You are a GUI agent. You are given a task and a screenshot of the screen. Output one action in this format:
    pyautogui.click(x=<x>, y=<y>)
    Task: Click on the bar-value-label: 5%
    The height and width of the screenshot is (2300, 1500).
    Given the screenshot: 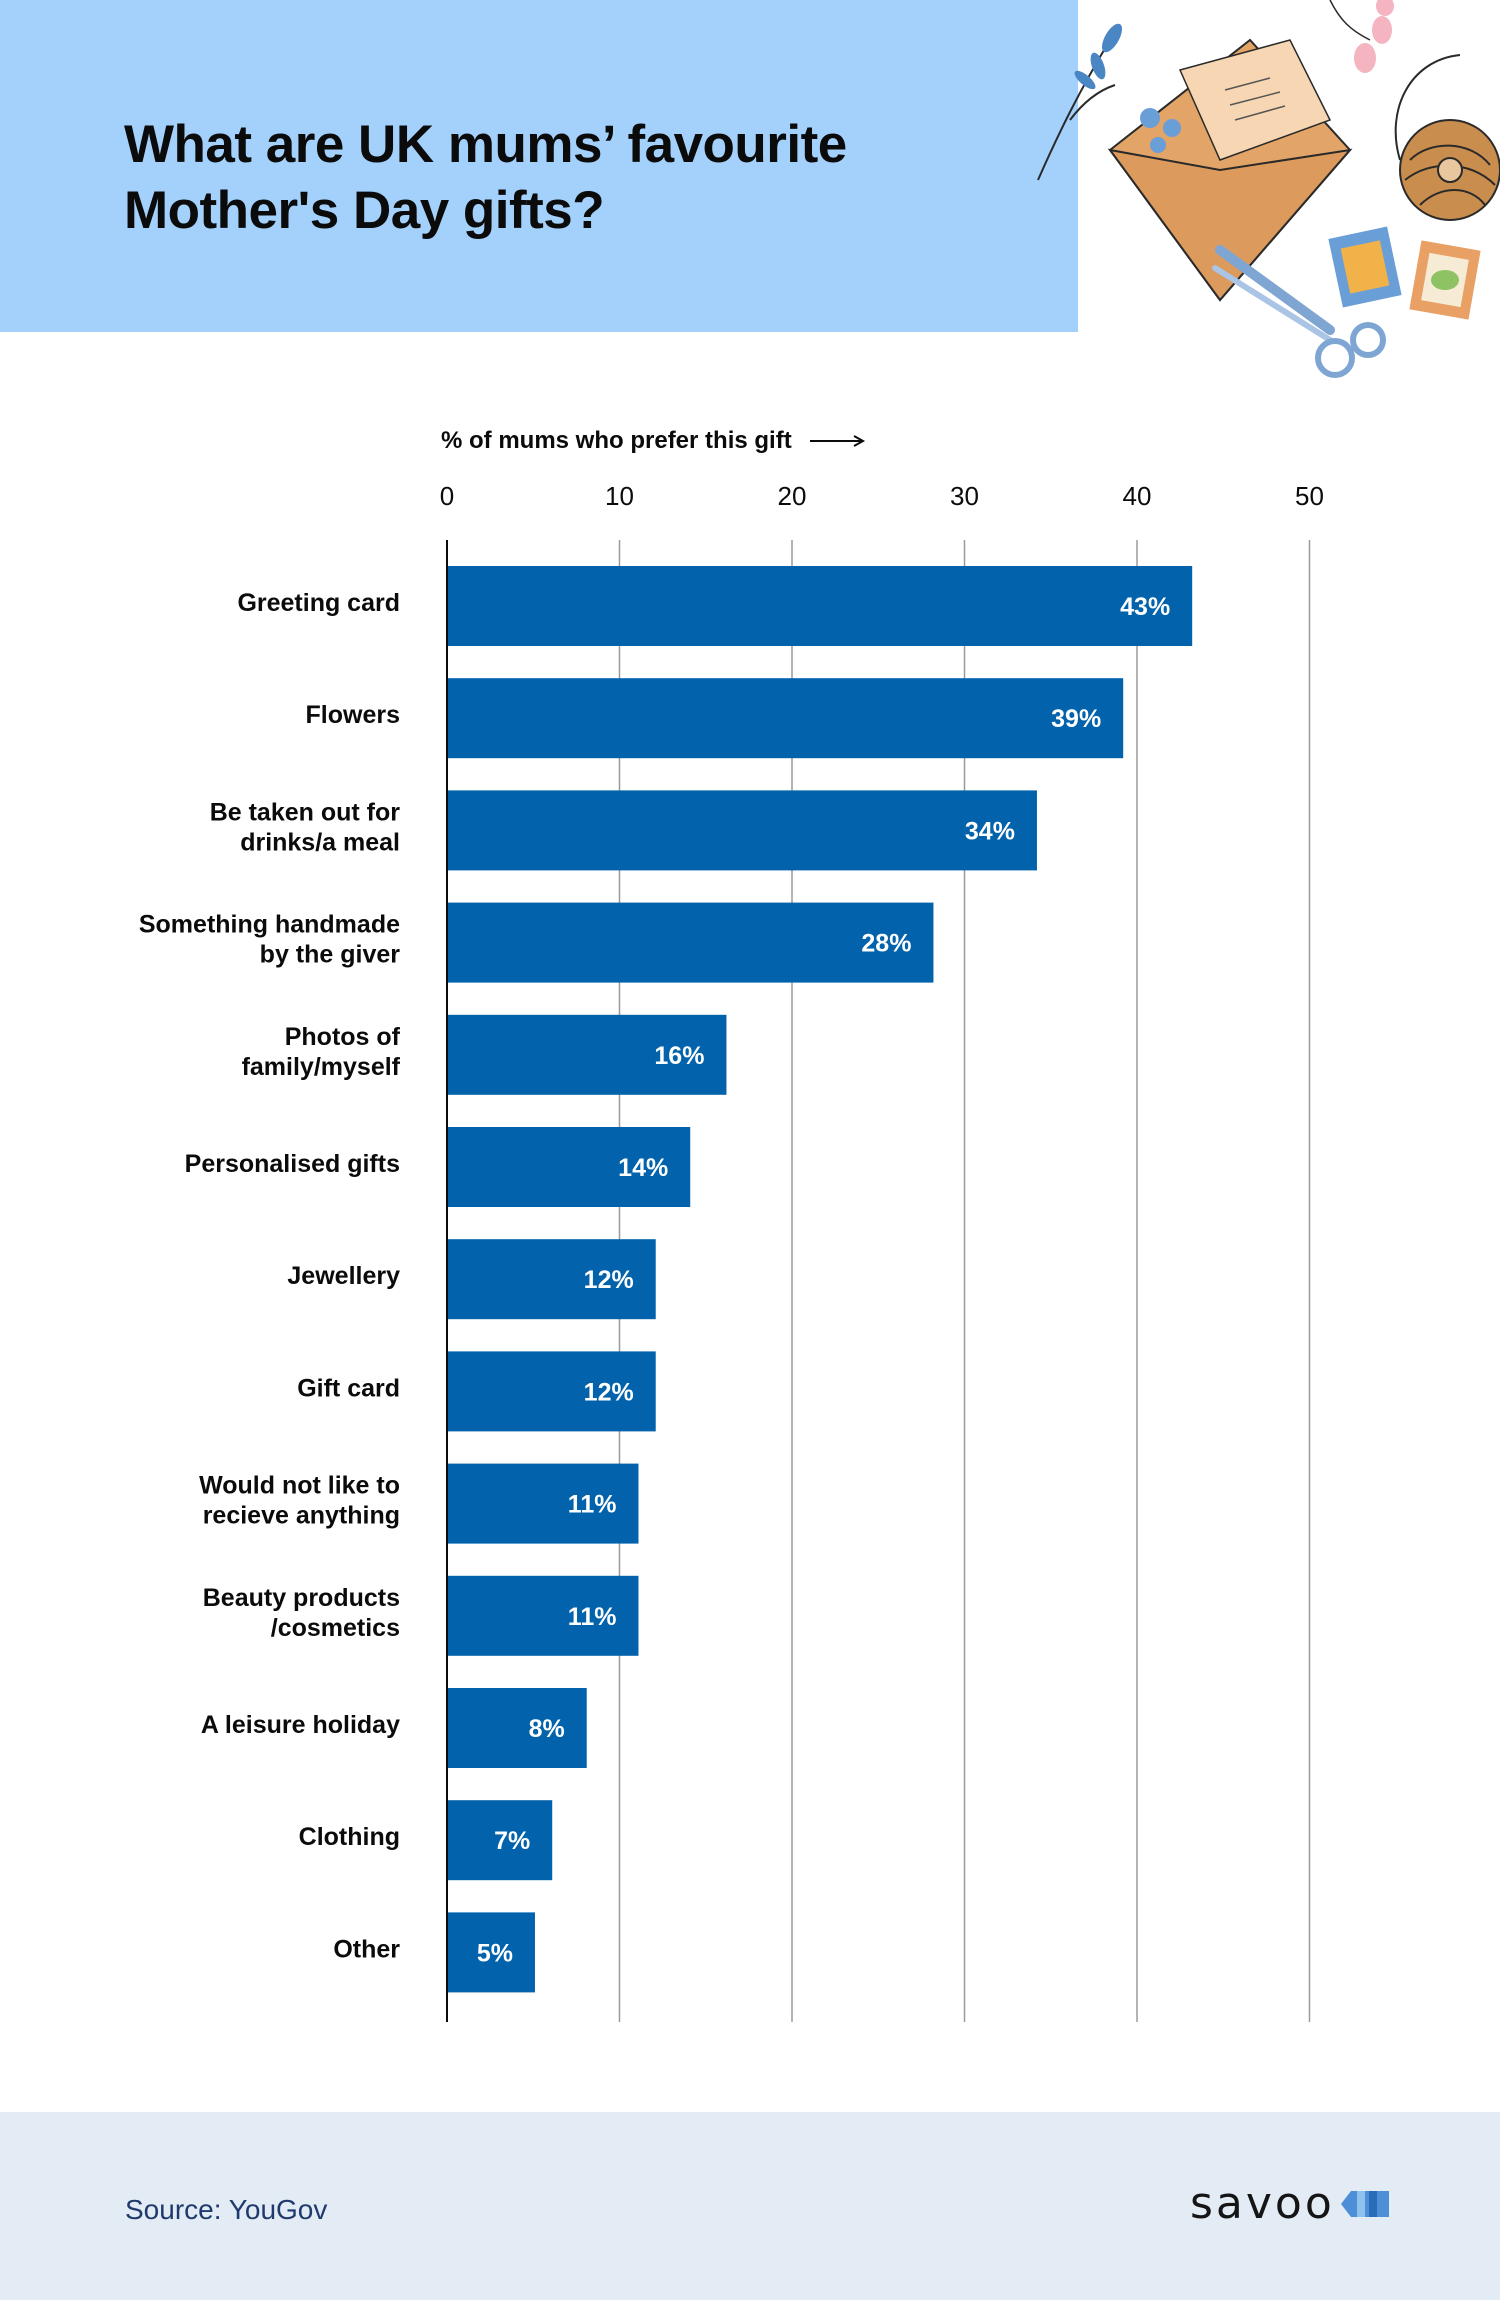 What is the action you would take?
    pyautogui.click(x=495, y=1953)
    